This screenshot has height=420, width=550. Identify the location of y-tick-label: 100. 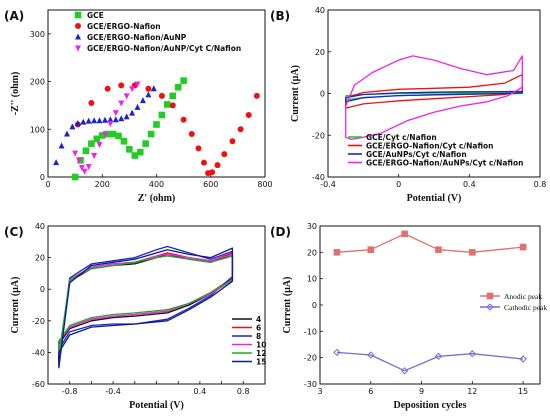
(37, 129).